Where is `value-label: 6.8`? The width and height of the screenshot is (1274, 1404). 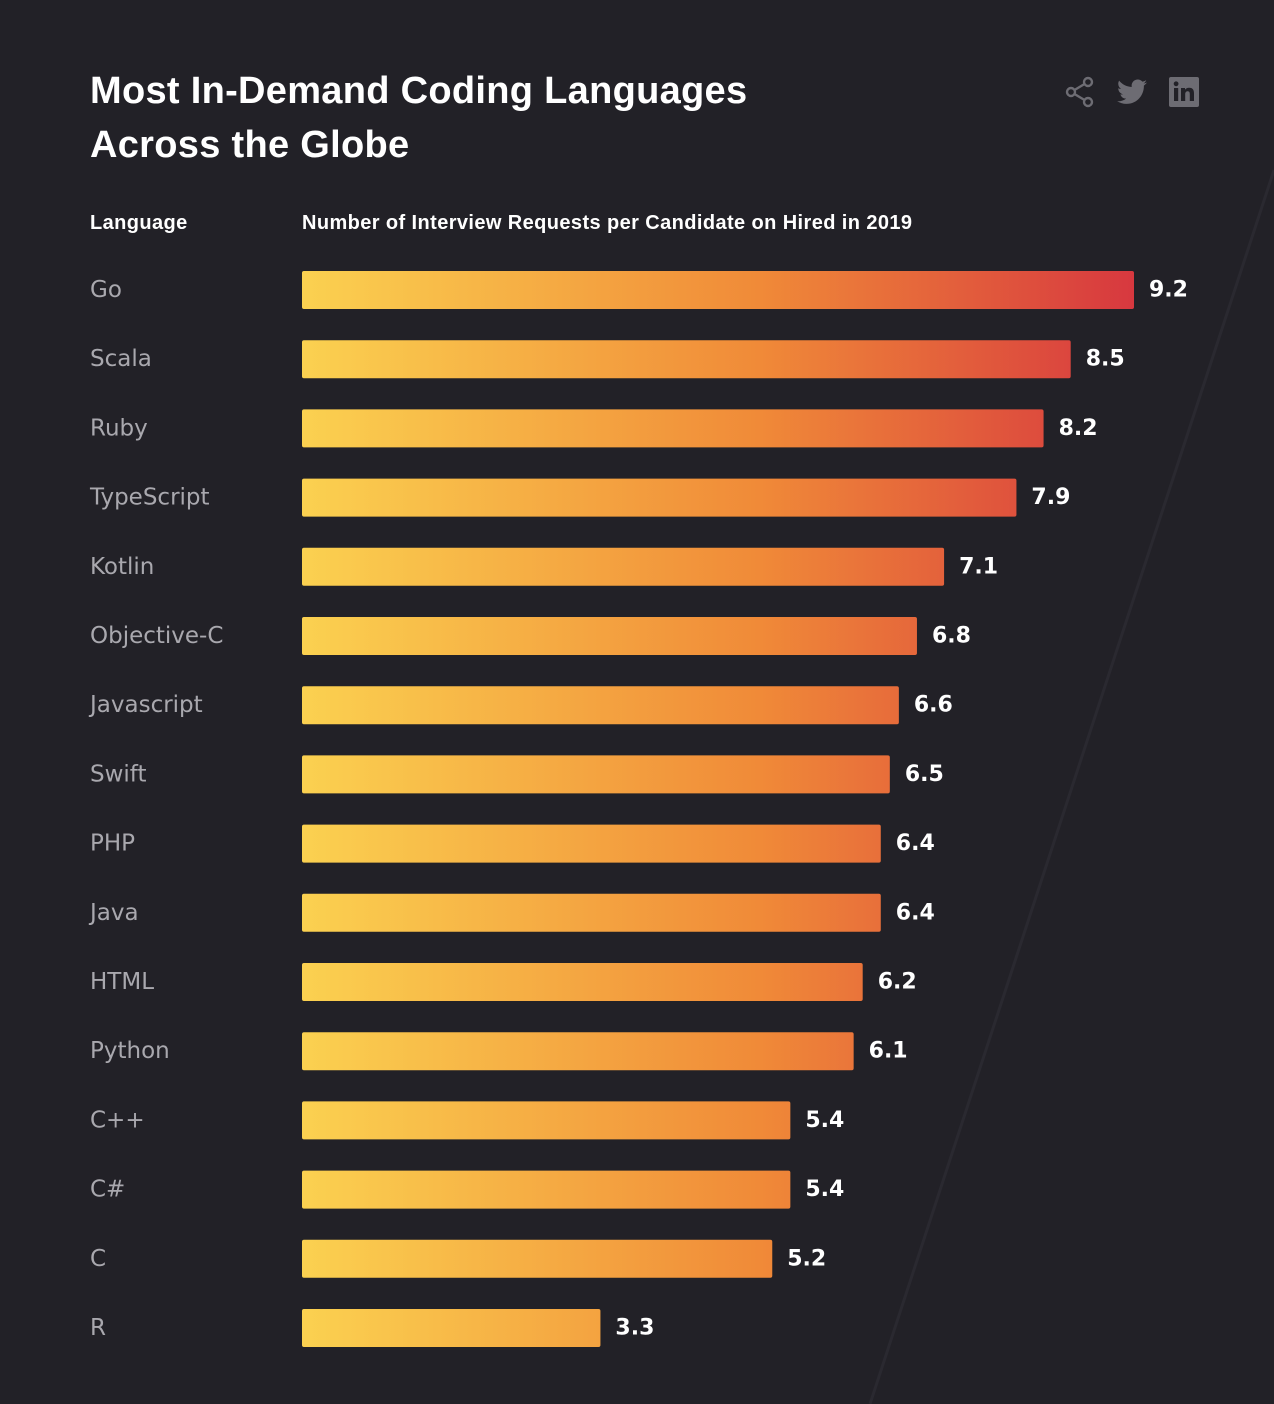 value-label: 6.8 is located at coordinates (951, 636).